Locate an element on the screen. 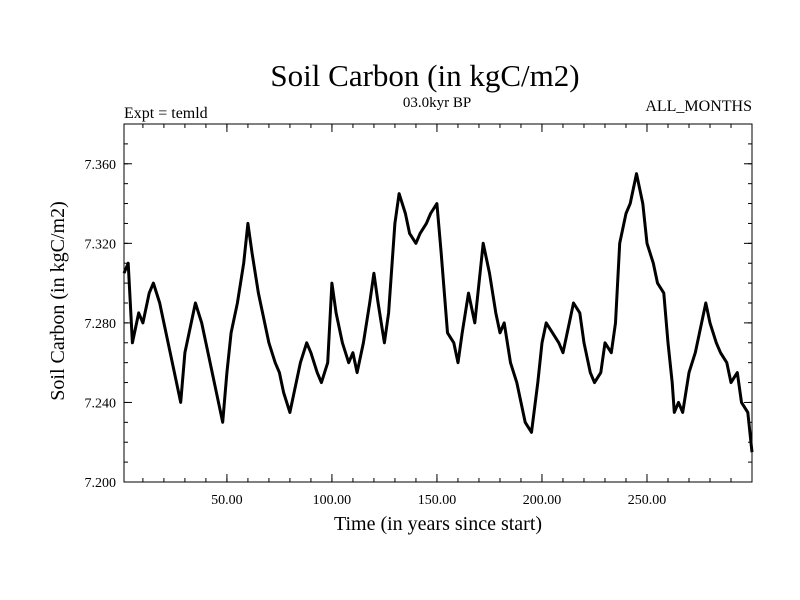  x-tick-label: 150.00 is located at coordinates (437, 500).